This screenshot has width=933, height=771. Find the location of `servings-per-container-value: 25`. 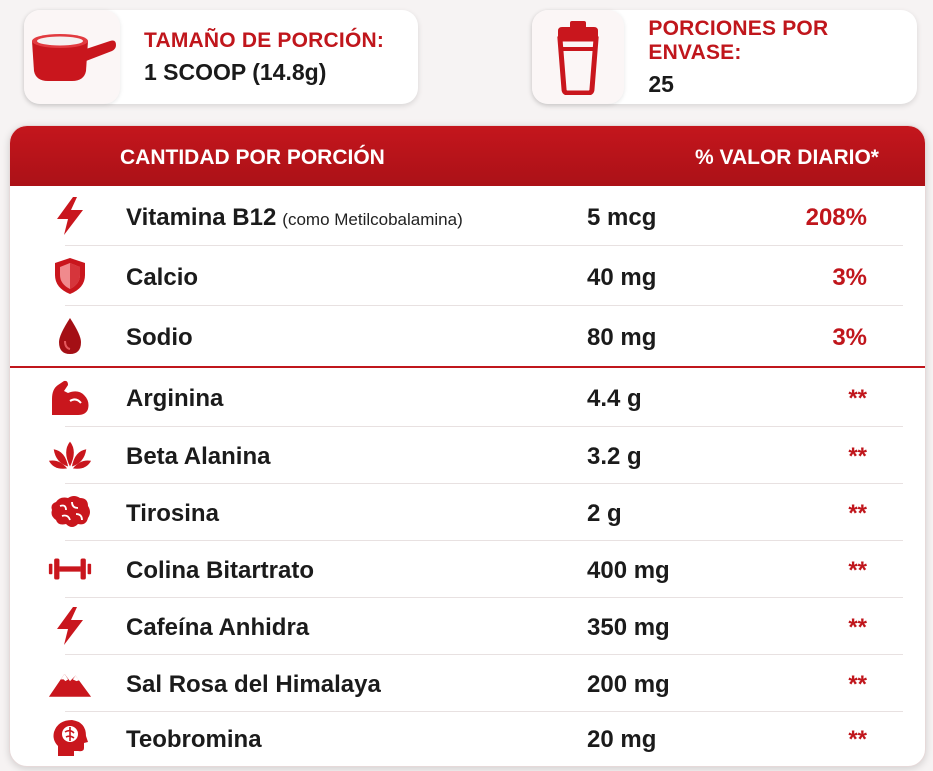

servings-per-container-value: 25 is located at coordinates (661, 83).